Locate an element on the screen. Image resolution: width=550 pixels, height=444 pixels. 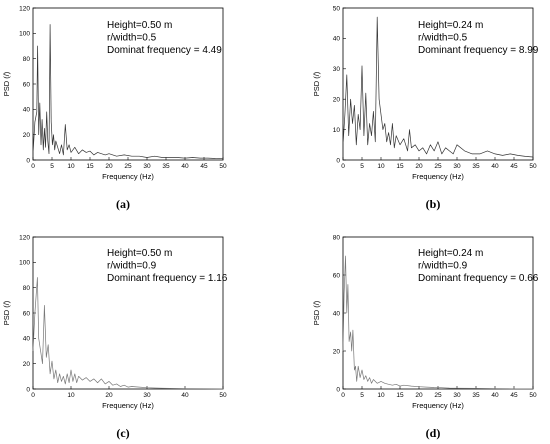
y-tick-label: 30 is located at coordinates (337, 69).